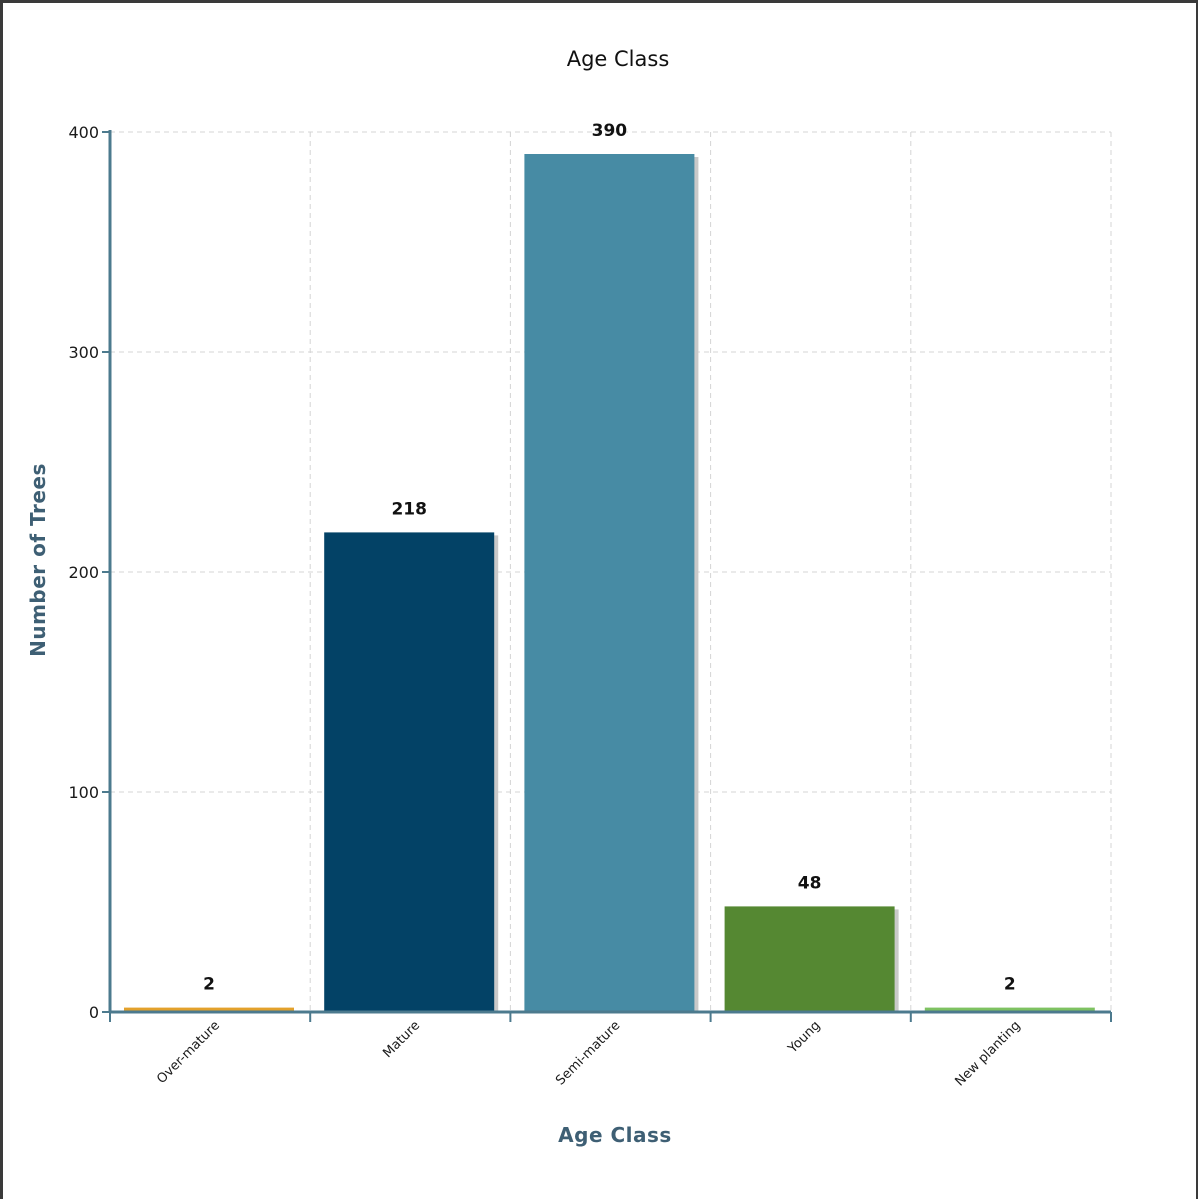  I want to click on y-tick-label: 0, so click(94, 1012).